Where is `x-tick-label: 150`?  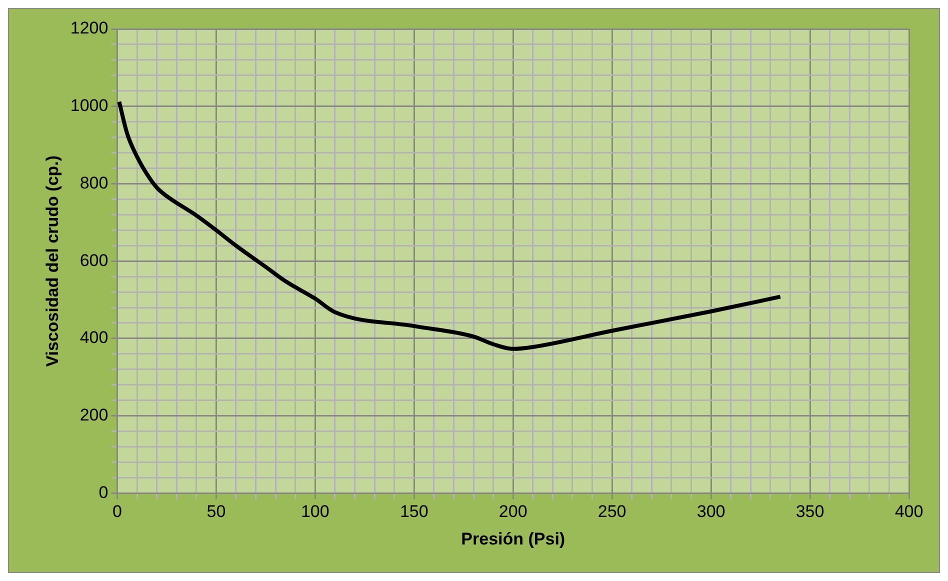
x-tick-label: 150 is located at coordinates (414, 512).